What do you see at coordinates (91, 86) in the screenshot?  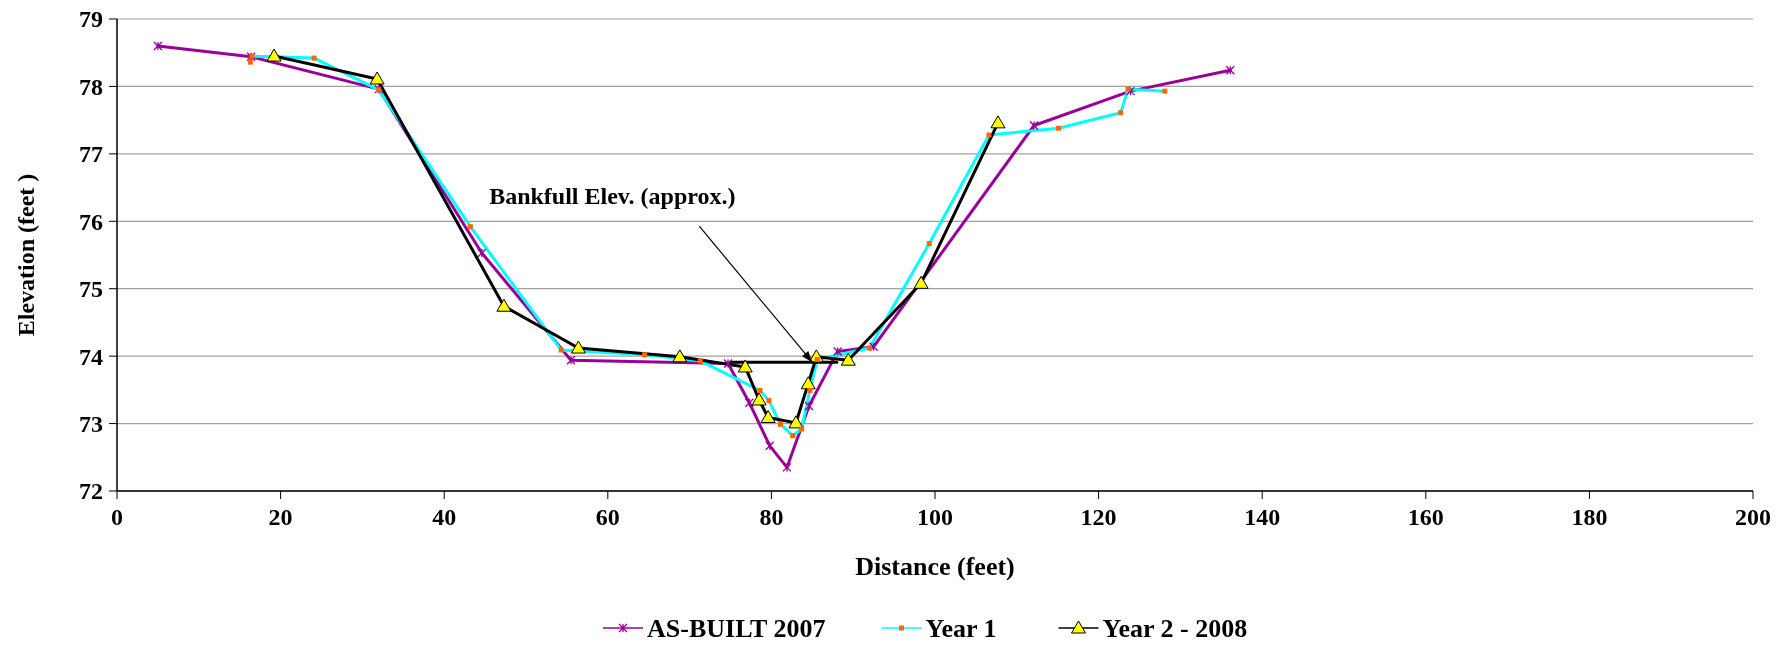 I see `y-tick-label: 78` at bounding box center [91, 86].